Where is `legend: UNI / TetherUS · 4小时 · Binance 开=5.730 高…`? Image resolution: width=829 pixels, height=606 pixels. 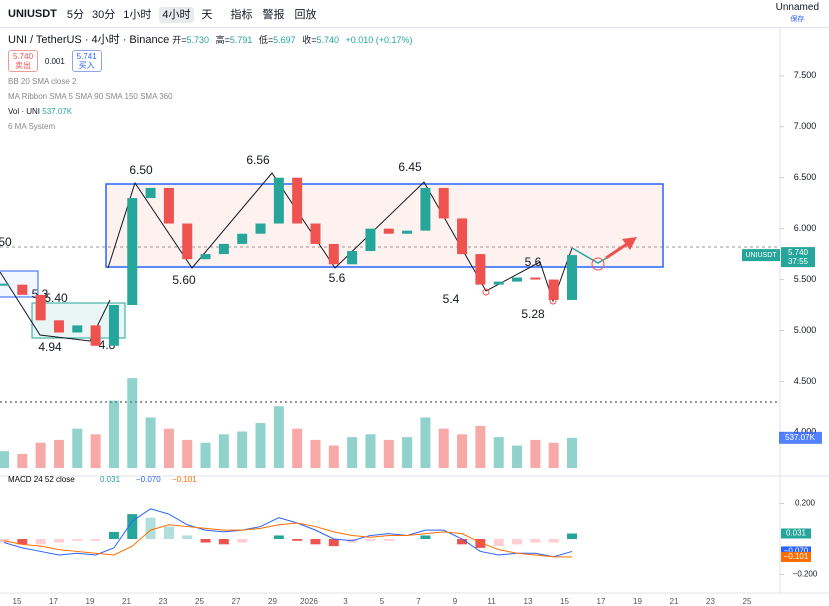
legend: UNI / TetherUS · 4小时 · Binance 开=5.730 高… is located at coordinates (212, 83).